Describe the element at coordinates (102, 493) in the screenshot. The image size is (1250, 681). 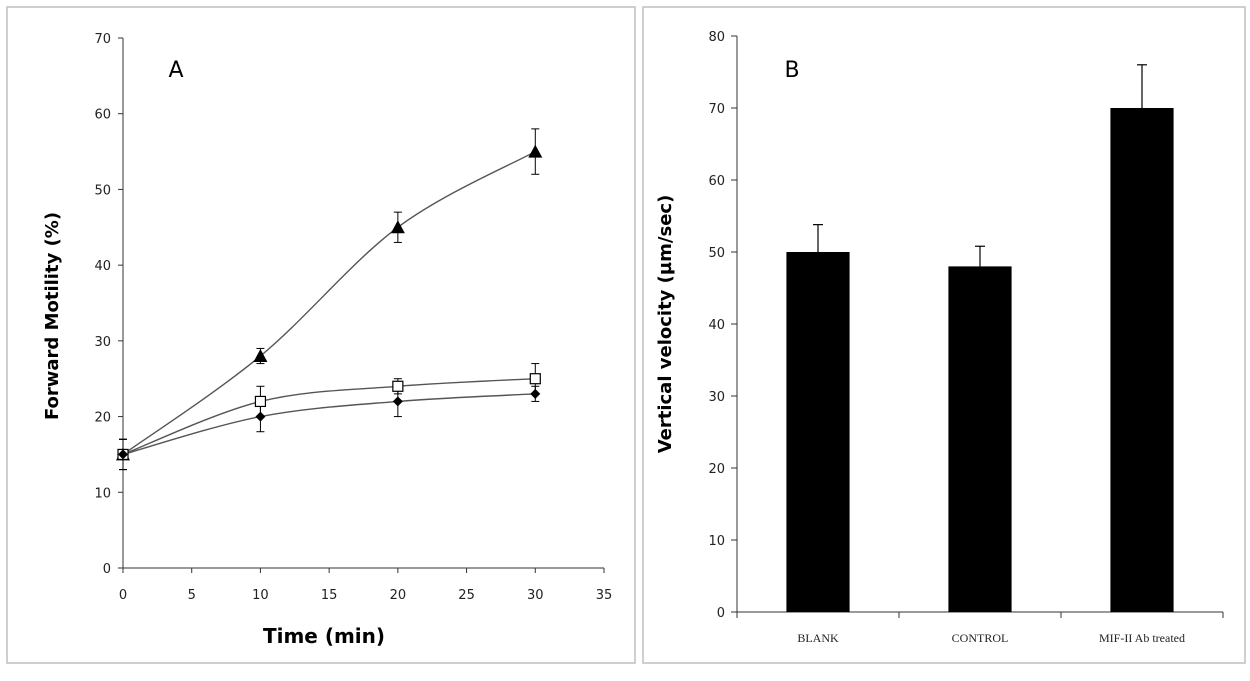
I see `panel-a-y-tick-label: 10` at that location.